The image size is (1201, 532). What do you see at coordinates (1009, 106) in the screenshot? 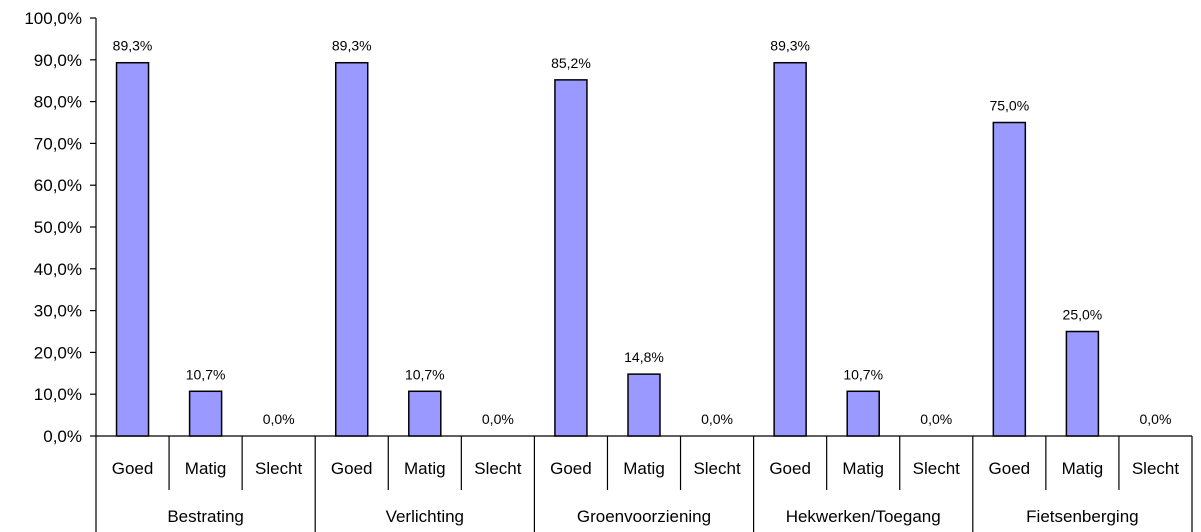
I see `data-label: 75,0%` at bounding box center [1009, 106].